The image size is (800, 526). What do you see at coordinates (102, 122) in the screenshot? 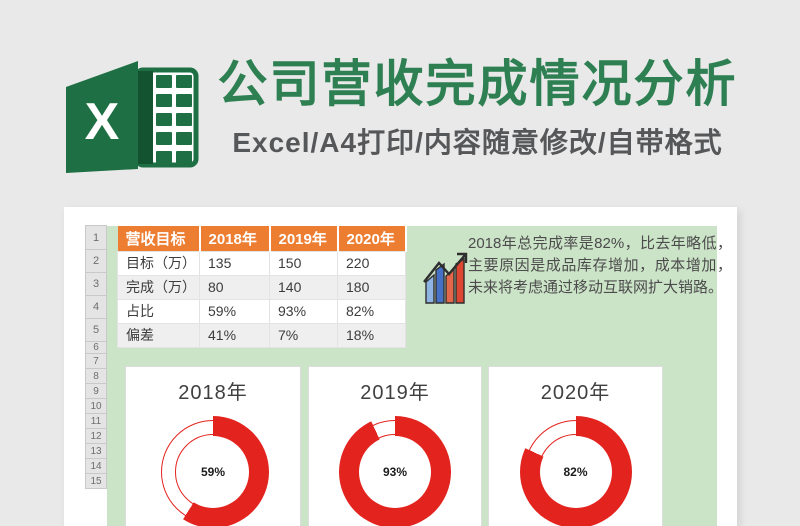
I see `excel-logo-letter: X` at bounding box center [102, 122].